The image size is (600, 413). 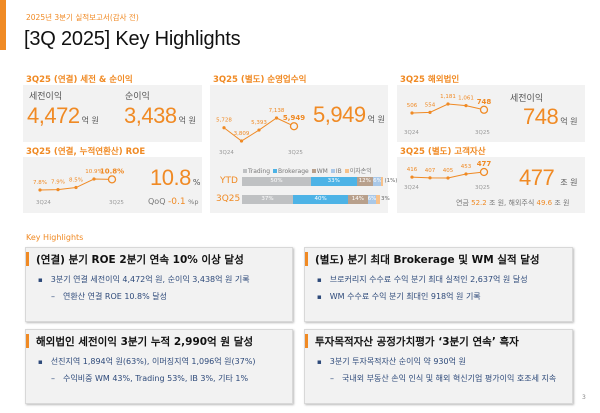 I want to click on revenue-point-label: 5,949, so click(x=294, y=118).